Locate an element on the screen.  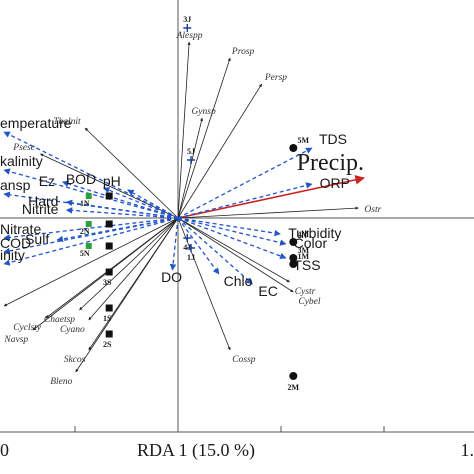
env-label-hard: Hard is located at coordinates (43, 201).